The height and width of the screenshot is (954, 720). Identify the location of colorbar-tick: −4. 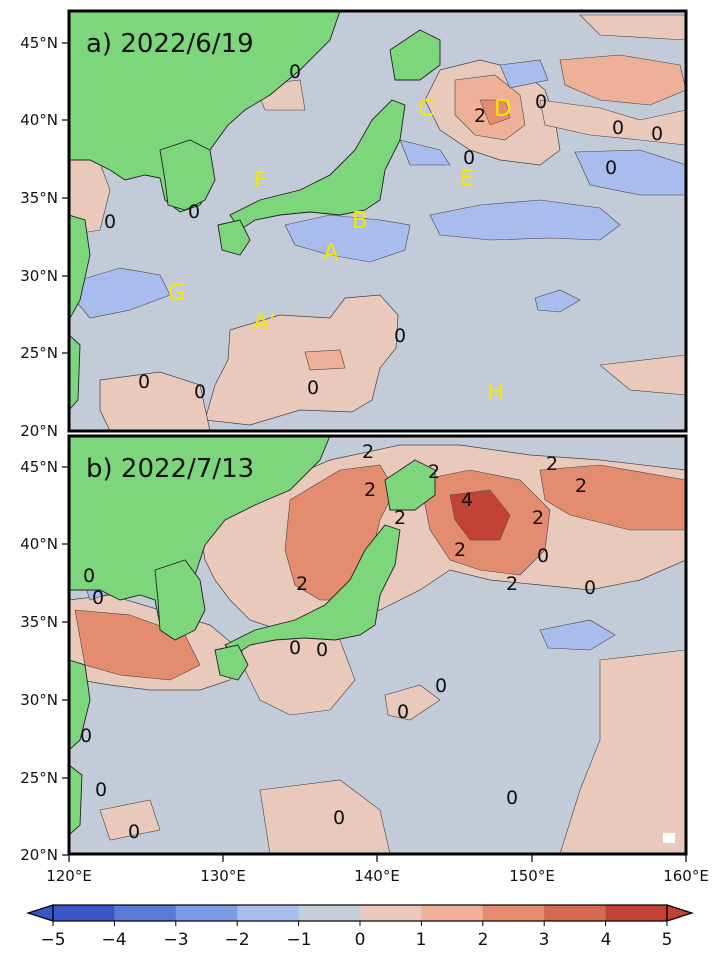
(113, 940).